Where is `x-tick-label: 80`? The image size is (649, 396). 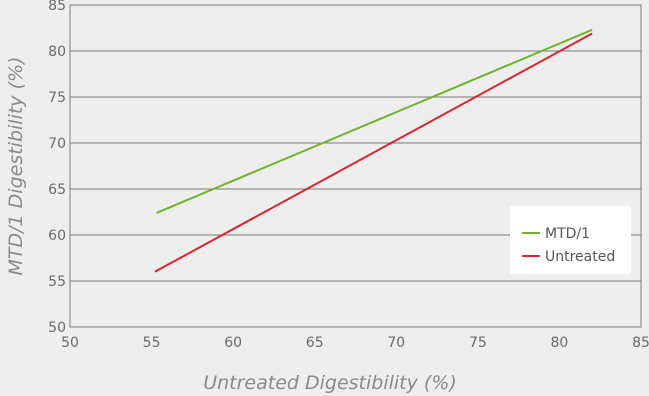 x-tick-label: 80 is located at coordinates (560, 343).